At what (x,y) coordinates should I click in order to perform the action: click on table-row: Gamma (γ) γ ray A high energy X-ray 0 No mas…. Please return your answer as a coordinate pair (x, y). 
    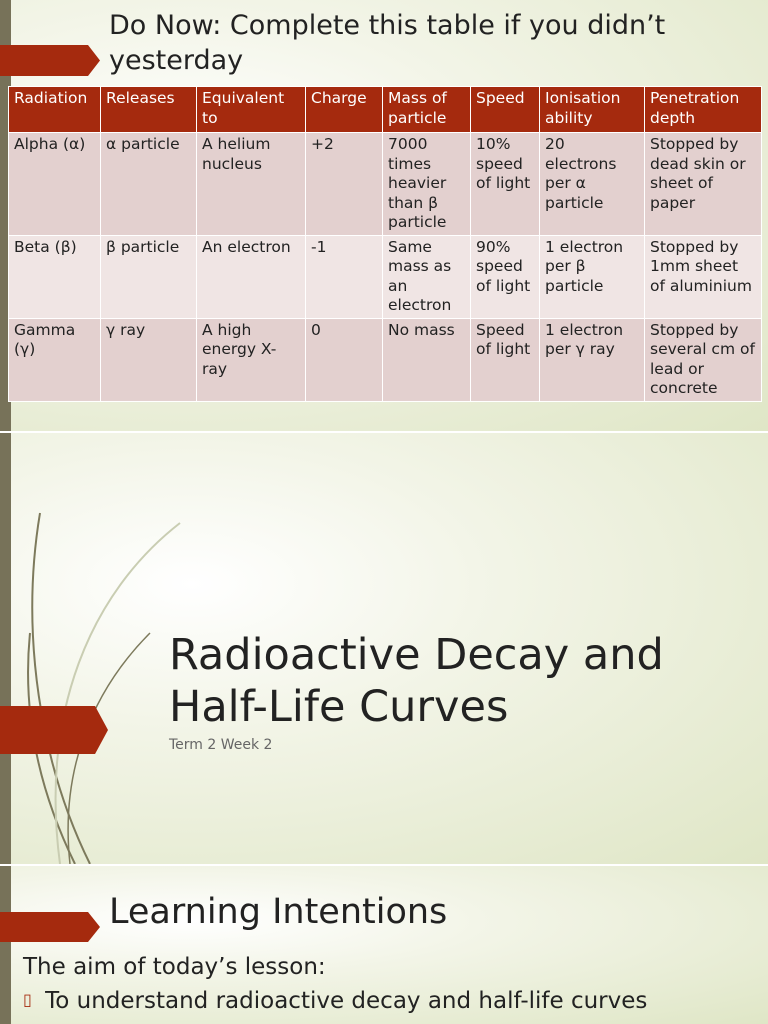
    Looking at the image, I should click on (385, 359).